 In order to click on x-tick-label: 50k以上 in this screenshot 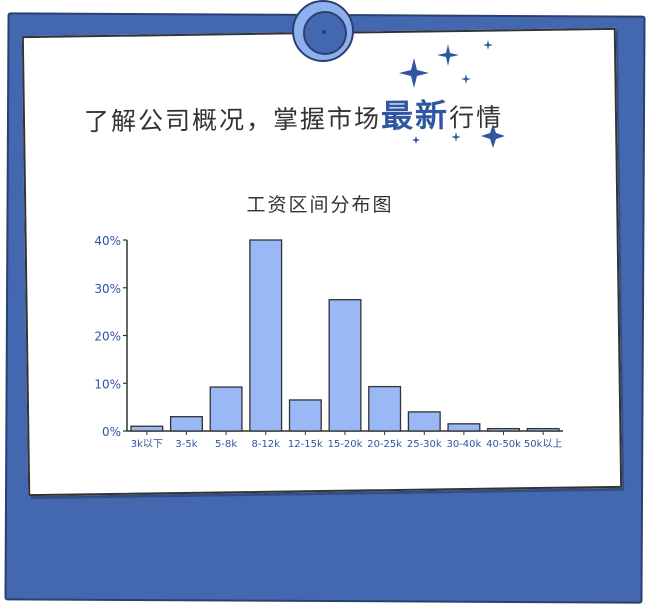, I will do `click(543, 444)`.